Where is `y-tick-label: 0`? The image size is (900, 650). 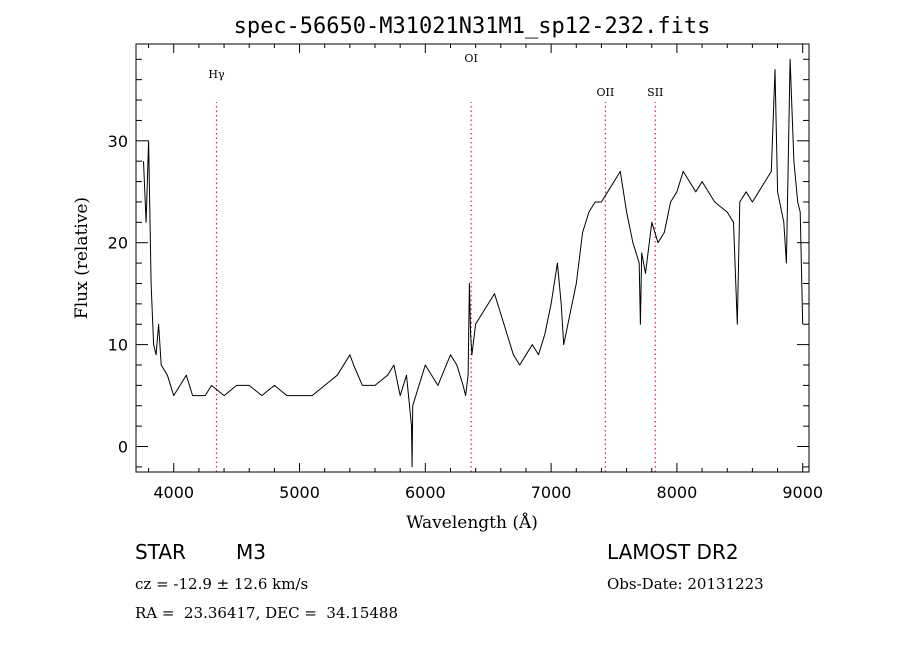 y-tick-label: 0 is located at coordinates (123, 447).